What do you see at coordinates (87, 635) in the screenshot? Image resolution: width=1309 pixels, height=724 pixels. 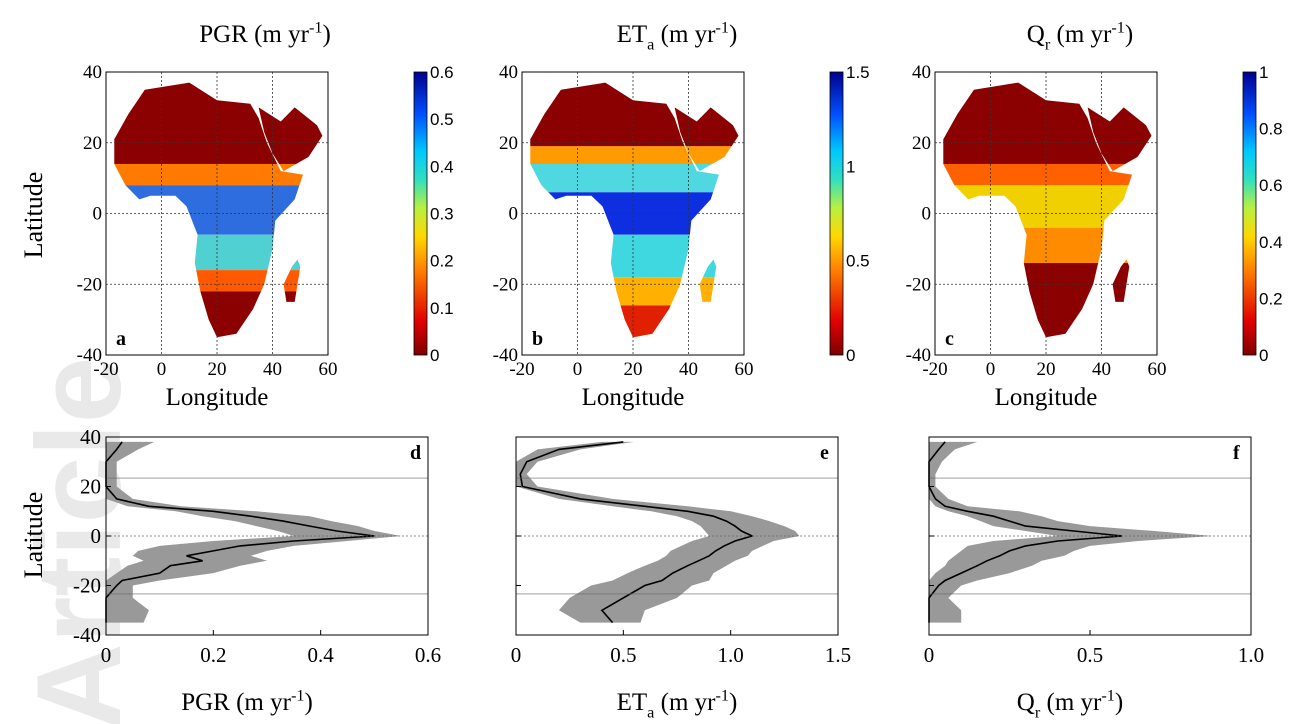 I see `profile-ytick: -40` at bounding box center [87, 635].